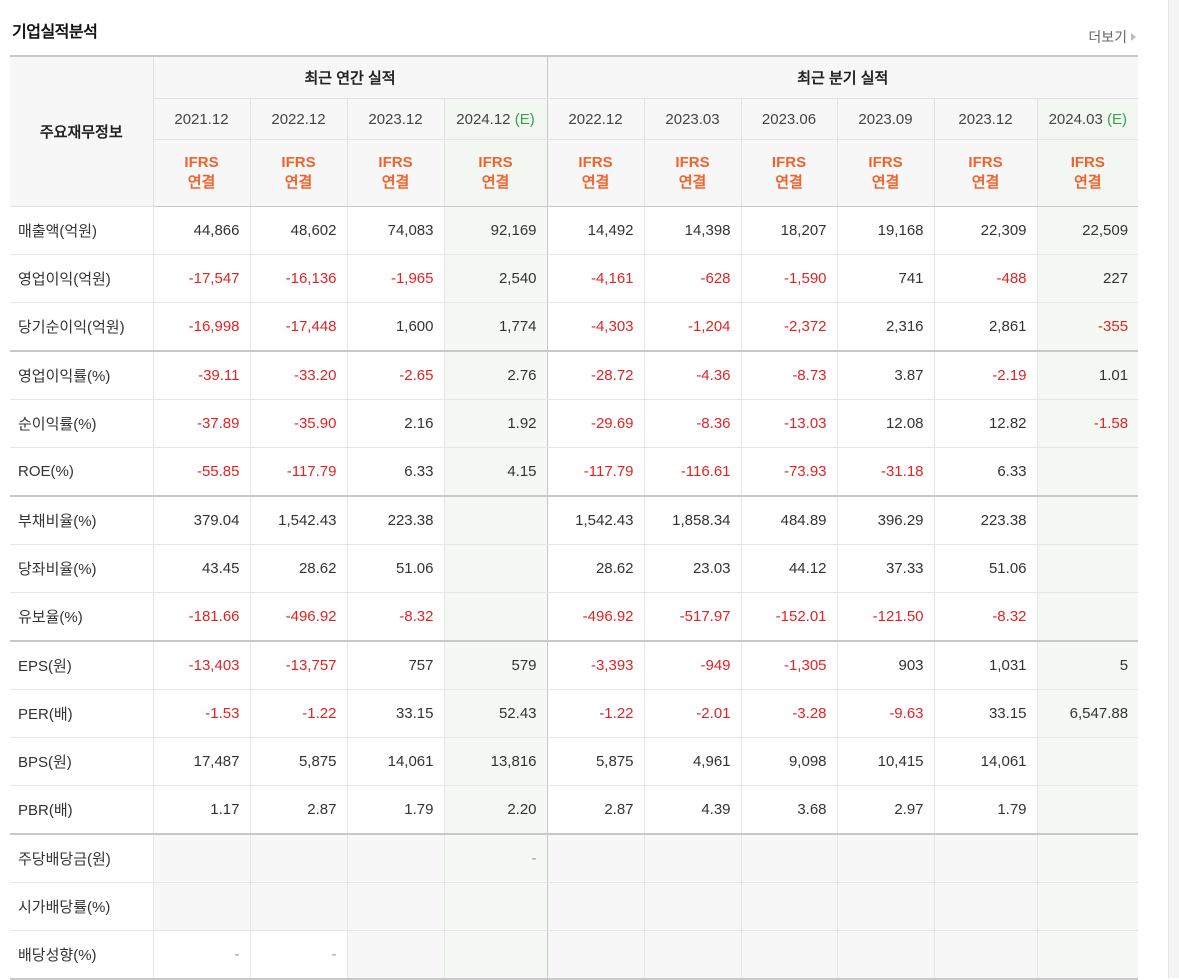 This screenshot has width=1179, height=980. I want to click on row-label: 영업이익(억원), so click(81, 278).